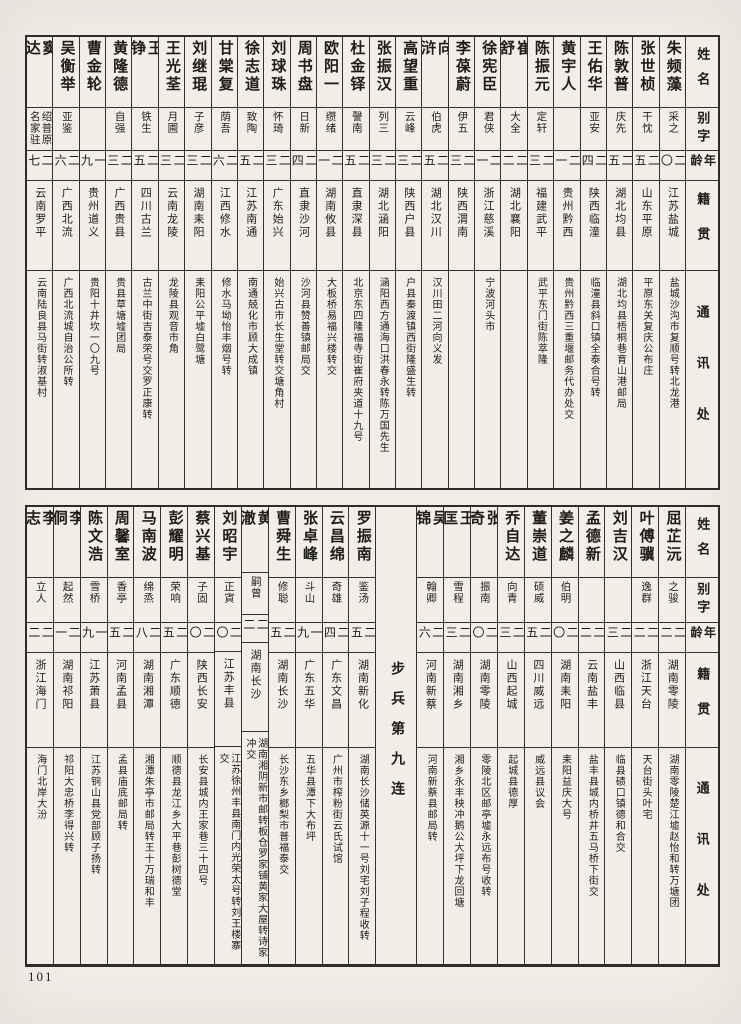 The image size is (741, 1024). I want to click on person-name-text: 蔡兴基, so click(201, 537).